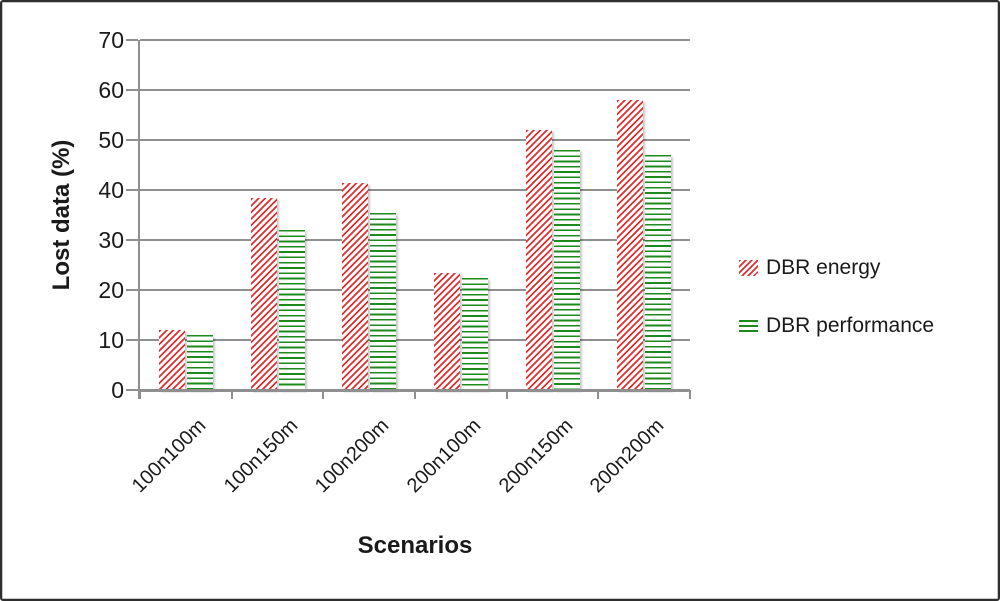 The width and height of the screenshot is (1000, 601). Describe the element at coordinates (199, 362) in the screenshot. I see `bar-performance-100n100m` at that location.